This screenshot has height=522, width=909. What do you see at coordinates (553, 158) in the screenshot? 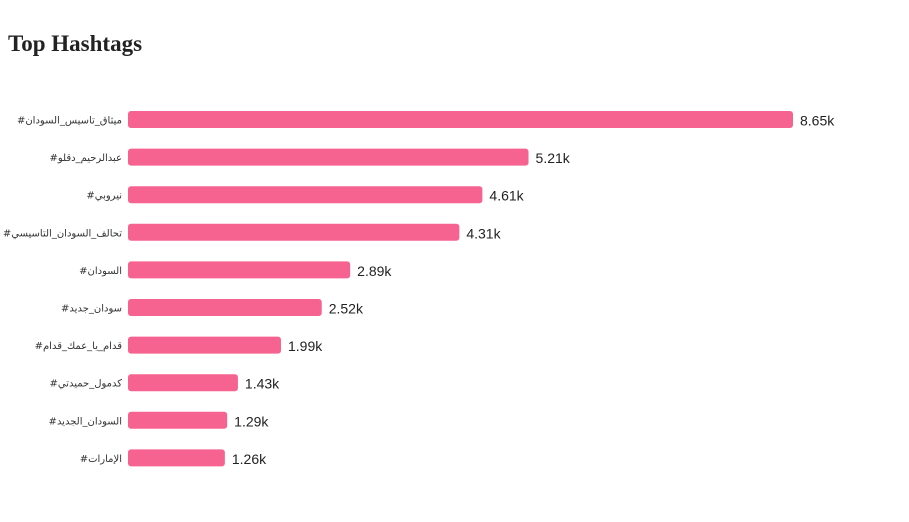
I see `value-label-1: 5.21k` at bounding box center [553, 158].